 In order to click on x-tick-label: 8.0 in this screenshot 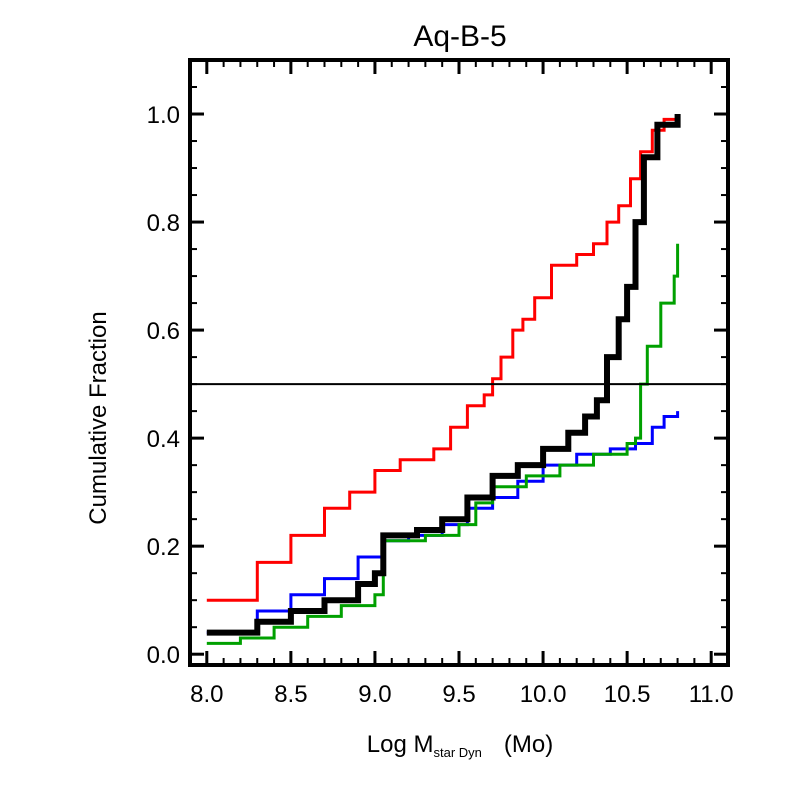, I will do `click(206, 694)`.